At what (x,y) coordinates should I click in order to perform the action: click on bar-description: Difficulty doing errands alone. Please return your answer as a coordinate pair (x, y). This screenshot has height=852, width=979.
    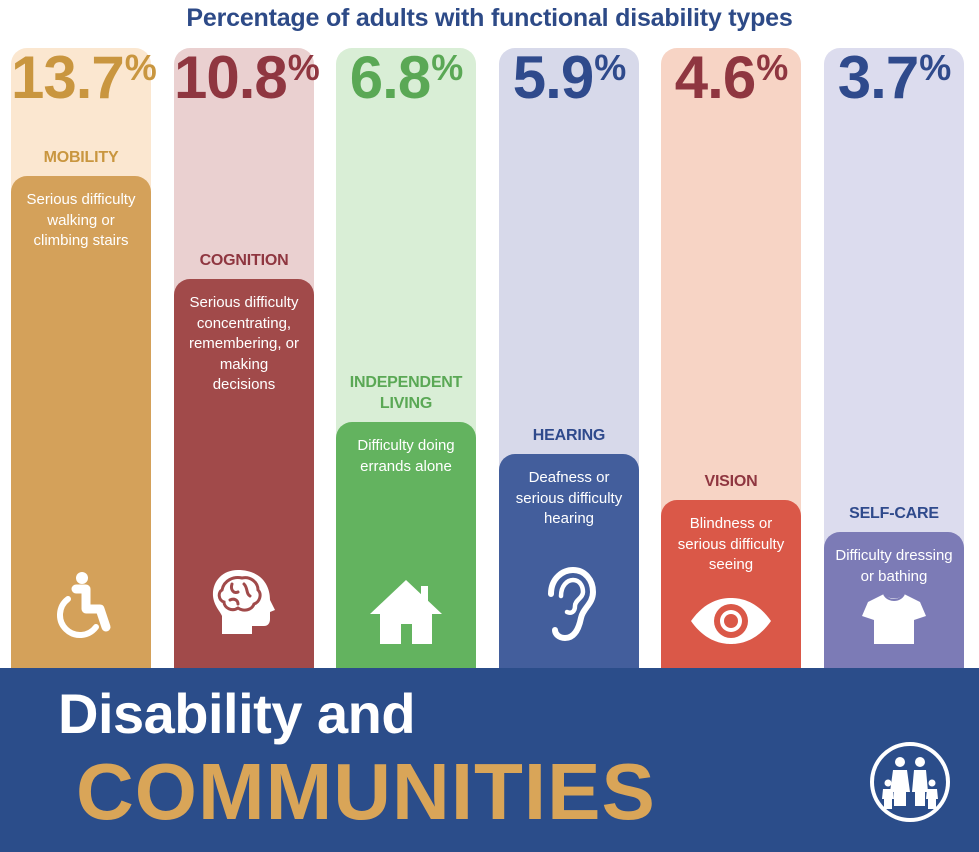
    Looking at the image, I should click on (406, 456).